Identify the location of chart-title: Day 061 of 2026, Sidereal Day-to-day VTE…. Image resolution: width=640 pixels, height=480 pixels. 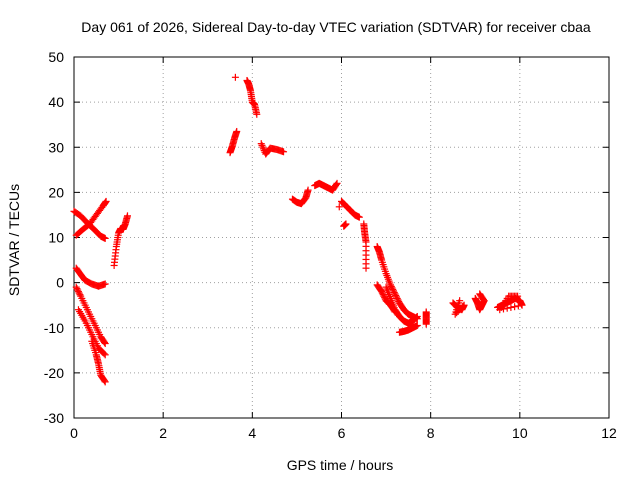
(336, 27).